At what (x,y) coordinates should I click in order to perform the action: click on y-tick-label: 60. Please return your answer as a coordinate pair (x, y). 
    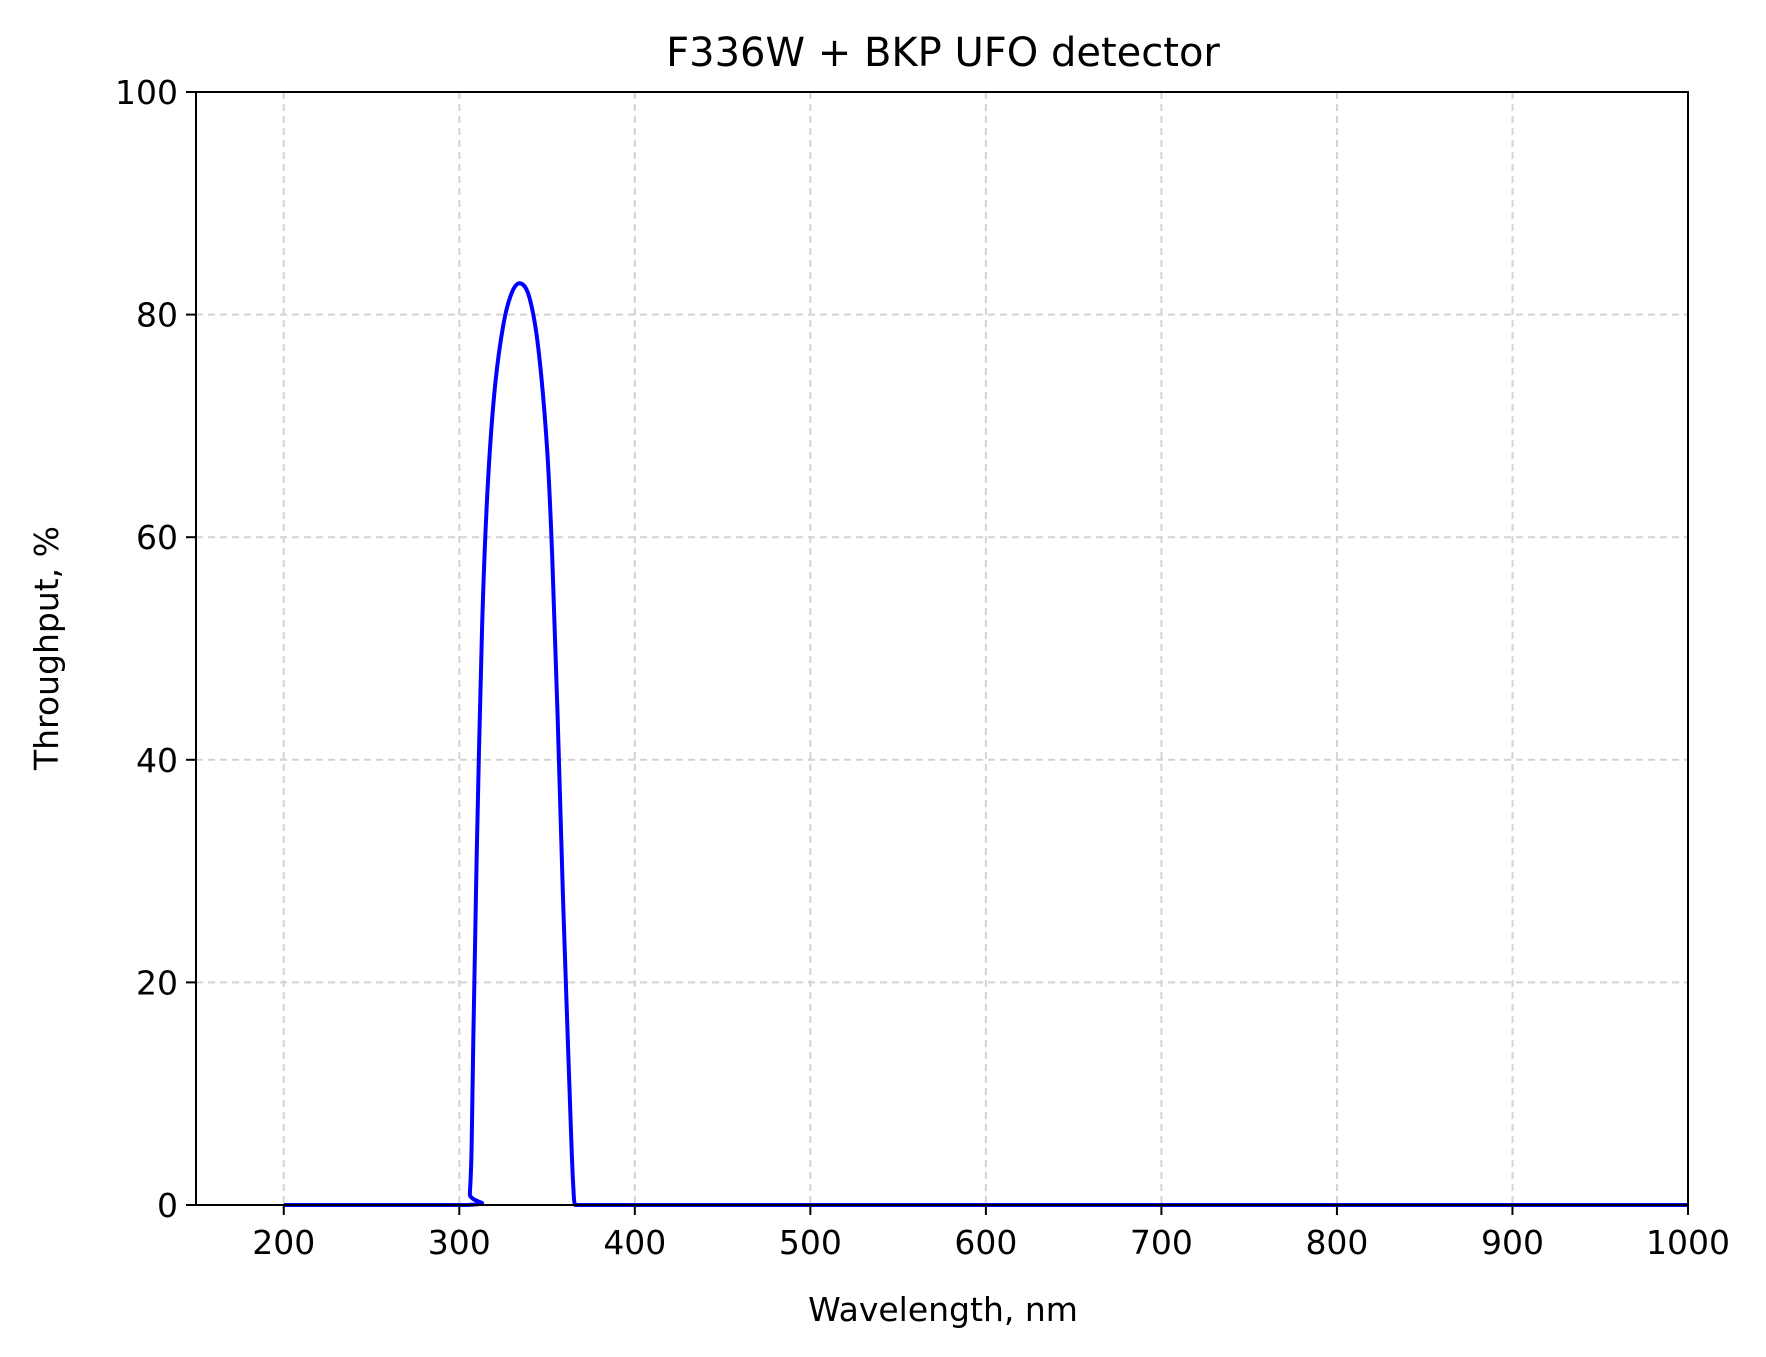
    Looking at the image, I should click on (157, 537).